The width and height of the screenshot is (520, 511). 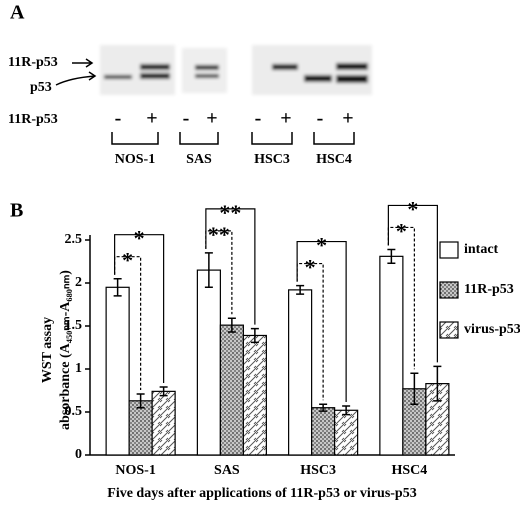 What do you see at coordinates (227, 470) in the screenshot?
I see `x-tick-label: SAS` at bounding box center [227, 470].